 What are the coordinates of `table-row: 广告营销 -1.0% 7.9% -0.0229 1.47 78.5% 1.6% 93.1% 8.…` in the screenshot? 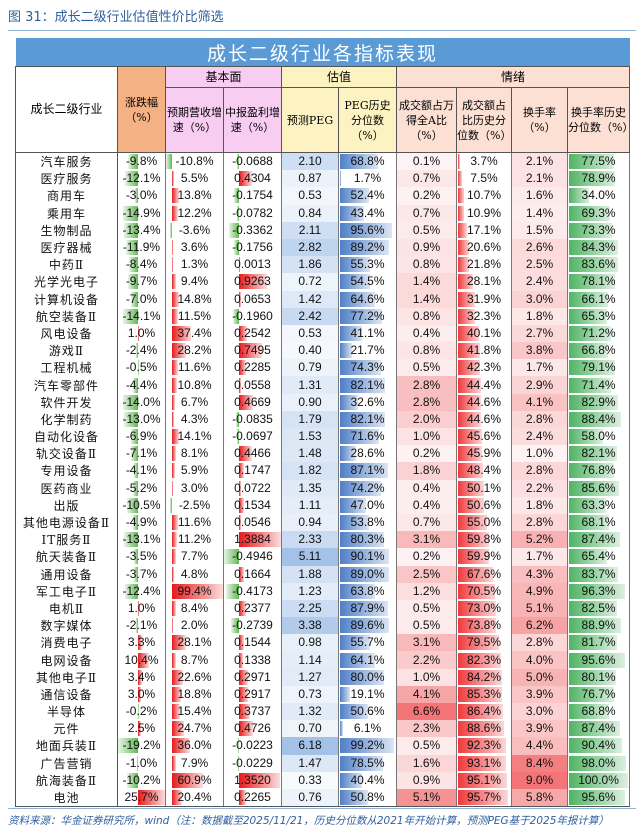 It's located at (323, 763).